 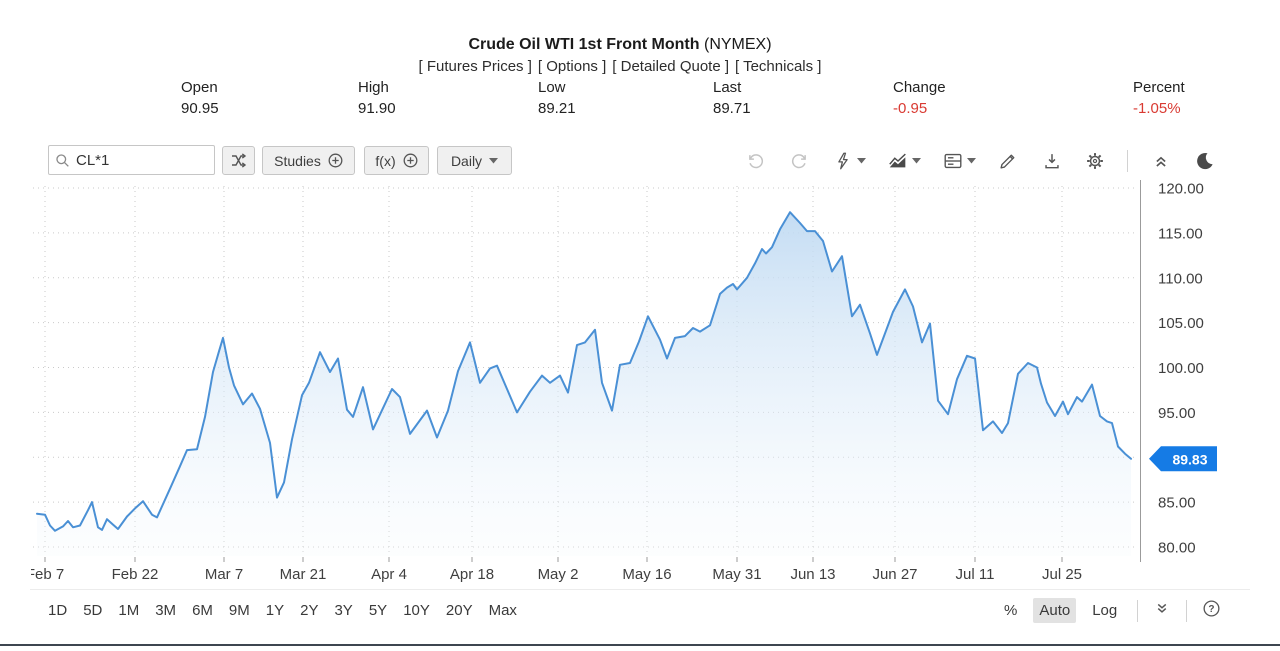 I want to click on gear-icon, so click(x=1095, y=161).